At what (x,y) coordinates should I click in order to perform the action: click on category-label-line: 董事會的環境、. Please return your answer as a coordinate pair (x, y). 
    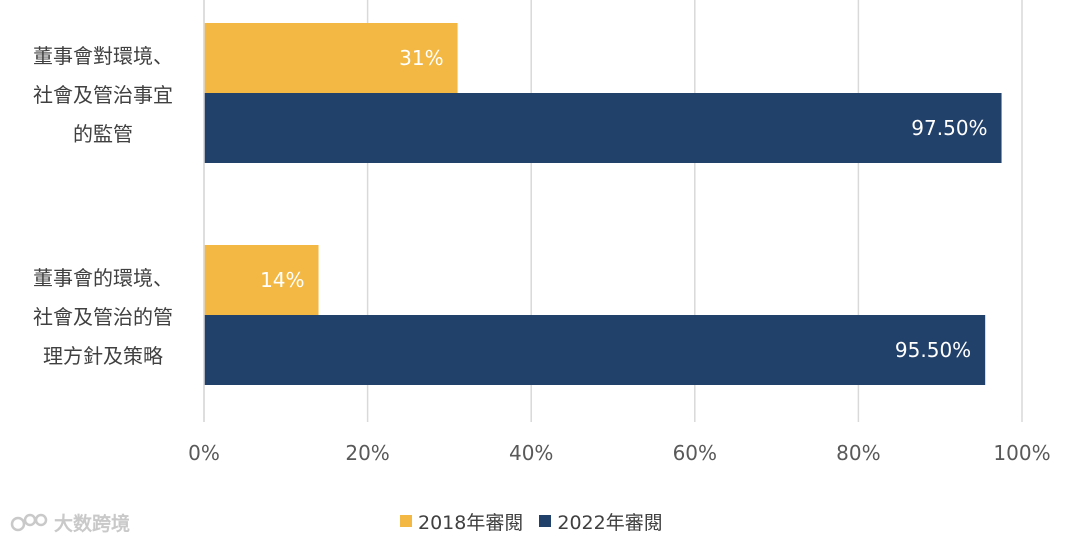
    Looking at the image, I should click on (103, 278).